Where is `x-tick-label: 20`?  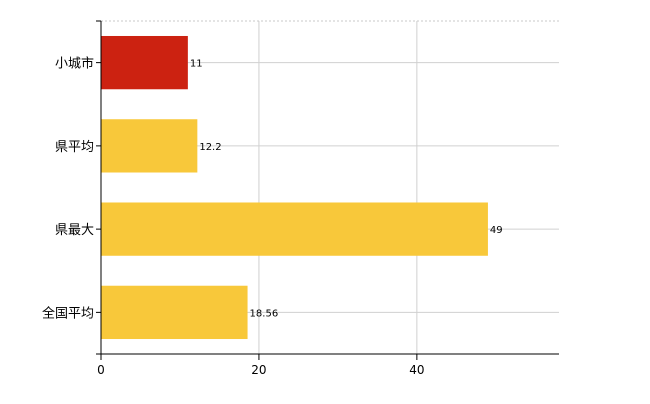 x-tick-label: 20 is located at coordinates (258, 370).